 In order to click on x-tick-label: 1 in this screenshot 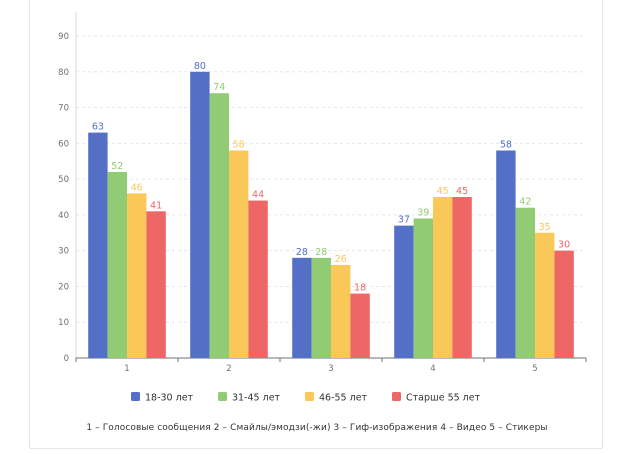, I will do `click(126, 369)`.